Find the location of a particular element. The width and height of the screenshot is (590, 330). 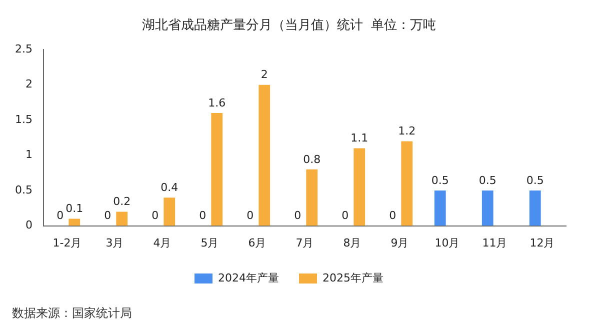

y-tick-label: 0.5 is located at coordinates (23, 189).